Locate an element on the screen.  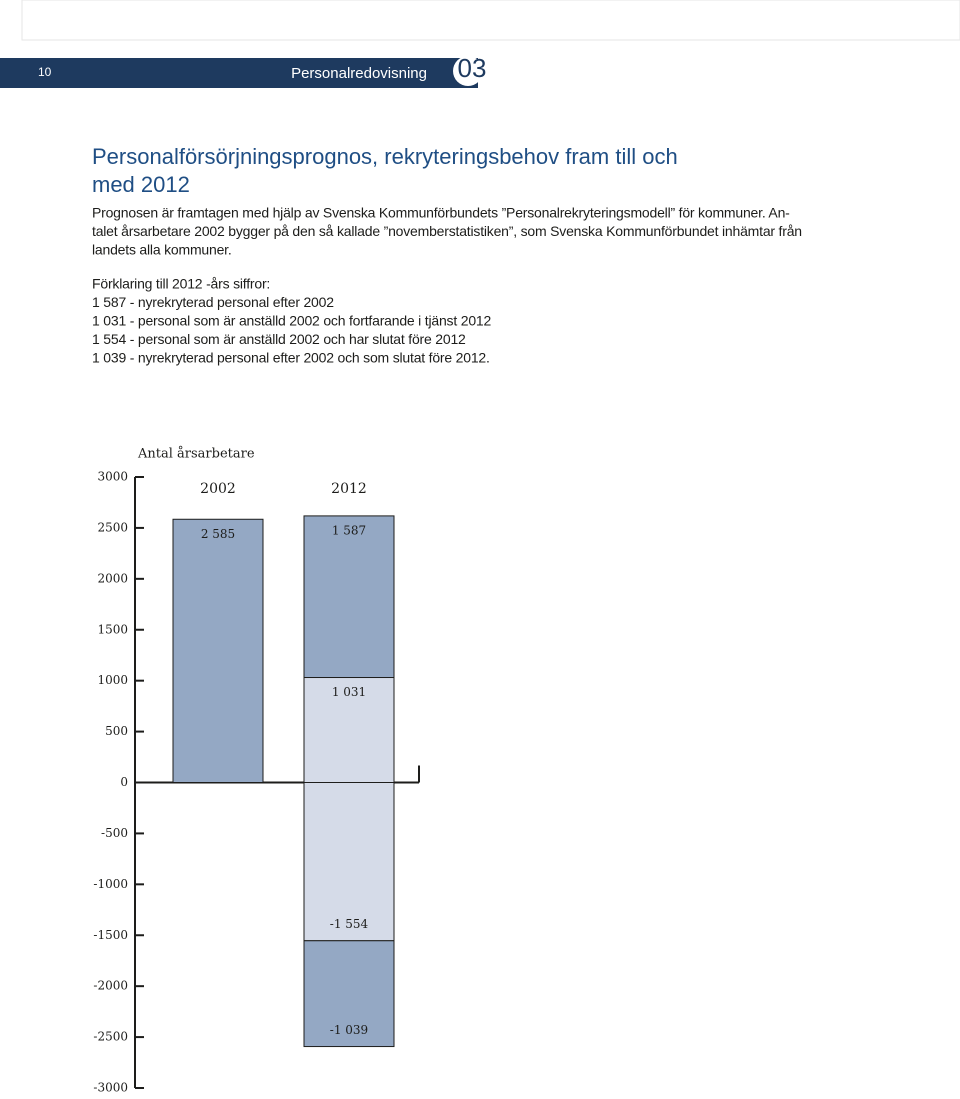
y-tick-label: -1000 is located at coordinates (110, 884).